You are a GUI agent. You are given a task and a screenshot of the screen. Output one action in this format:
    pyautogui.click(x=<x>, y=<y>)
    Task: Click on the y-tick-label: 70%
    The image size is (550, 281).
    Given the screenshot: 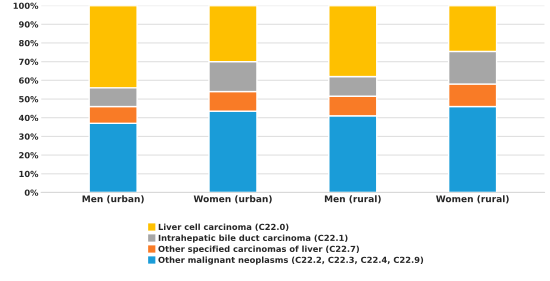 What is the action you would take?
    pyautogui.click(x=28, y=61)
    